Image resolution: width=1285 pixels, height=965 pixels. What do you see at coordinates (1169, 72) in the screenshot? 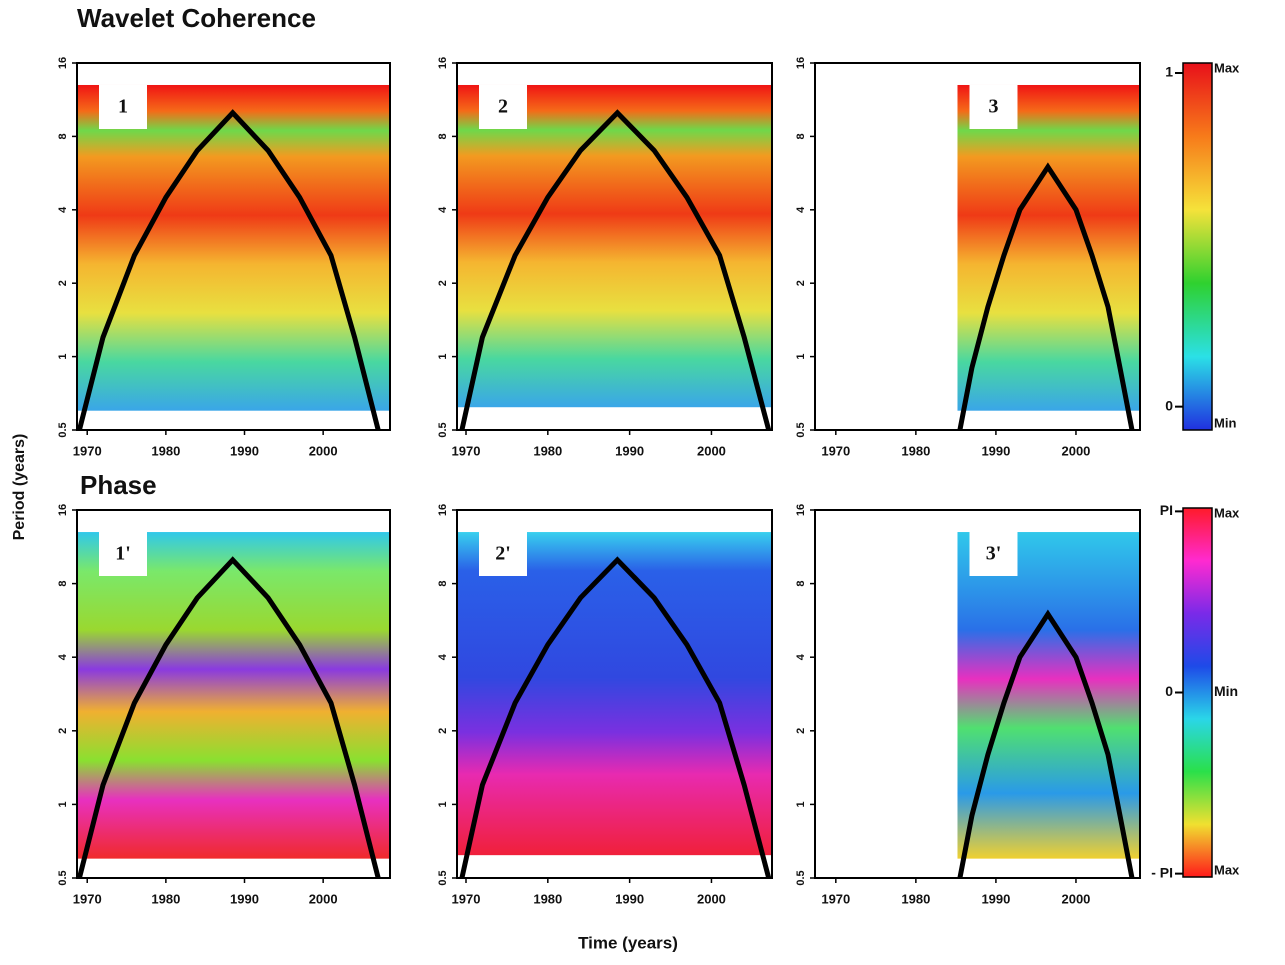
I see `colorbar-tick-label: 1` at bounding box center [1169, 72].